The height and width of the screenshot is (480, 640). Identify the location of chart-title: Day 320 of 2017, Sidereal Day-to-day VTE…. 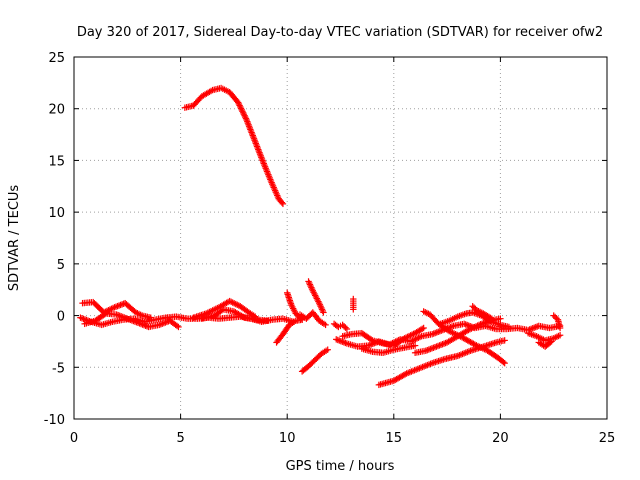
(340, 32).